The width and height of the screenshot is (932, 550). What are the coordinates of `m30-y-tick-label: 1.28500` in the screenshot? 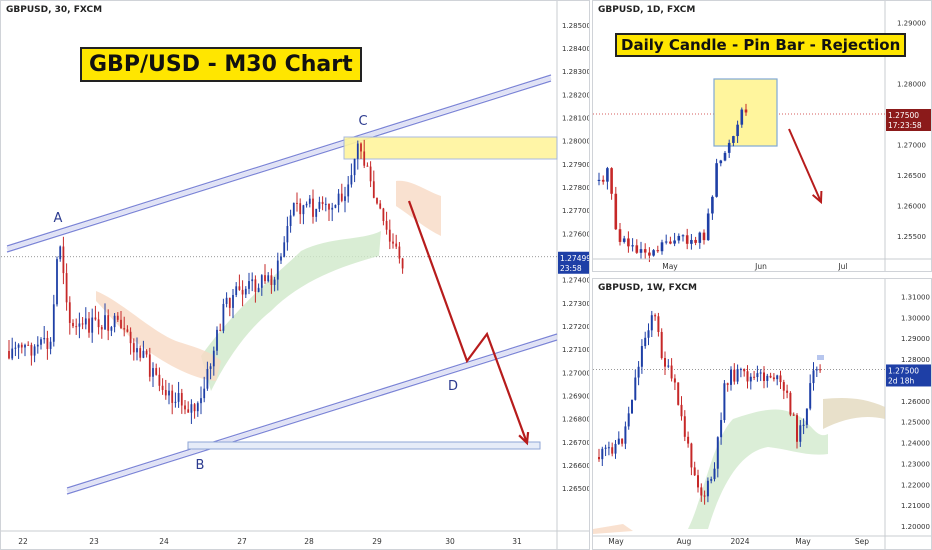 It's located at (576, 26).